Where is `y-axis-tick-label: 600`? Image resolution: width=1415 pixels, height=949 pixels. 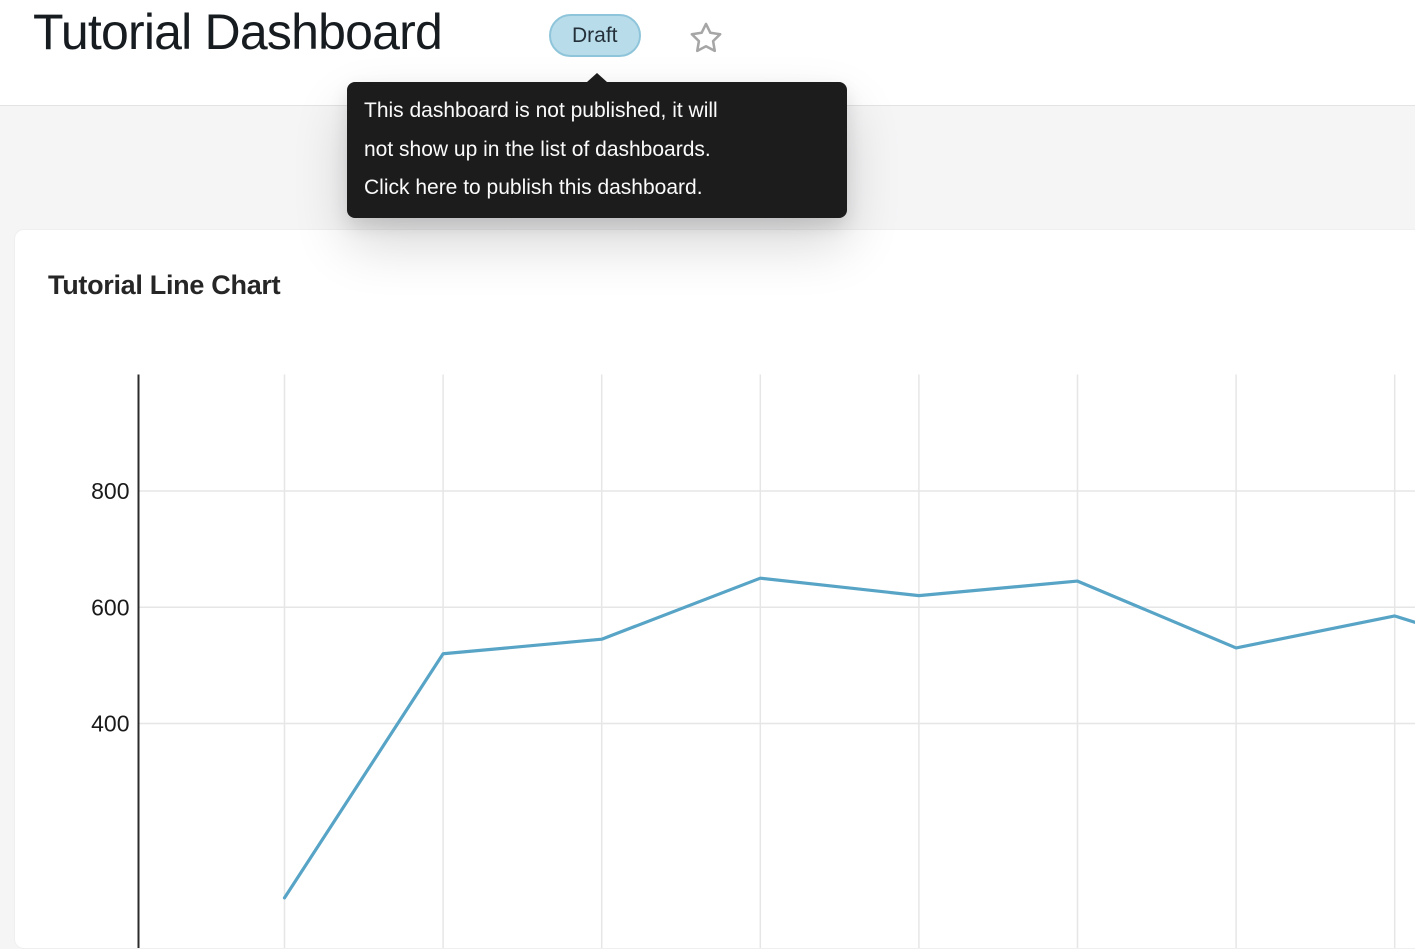 y-axis-tick-label: 600 is located at coordinates (110, 607).